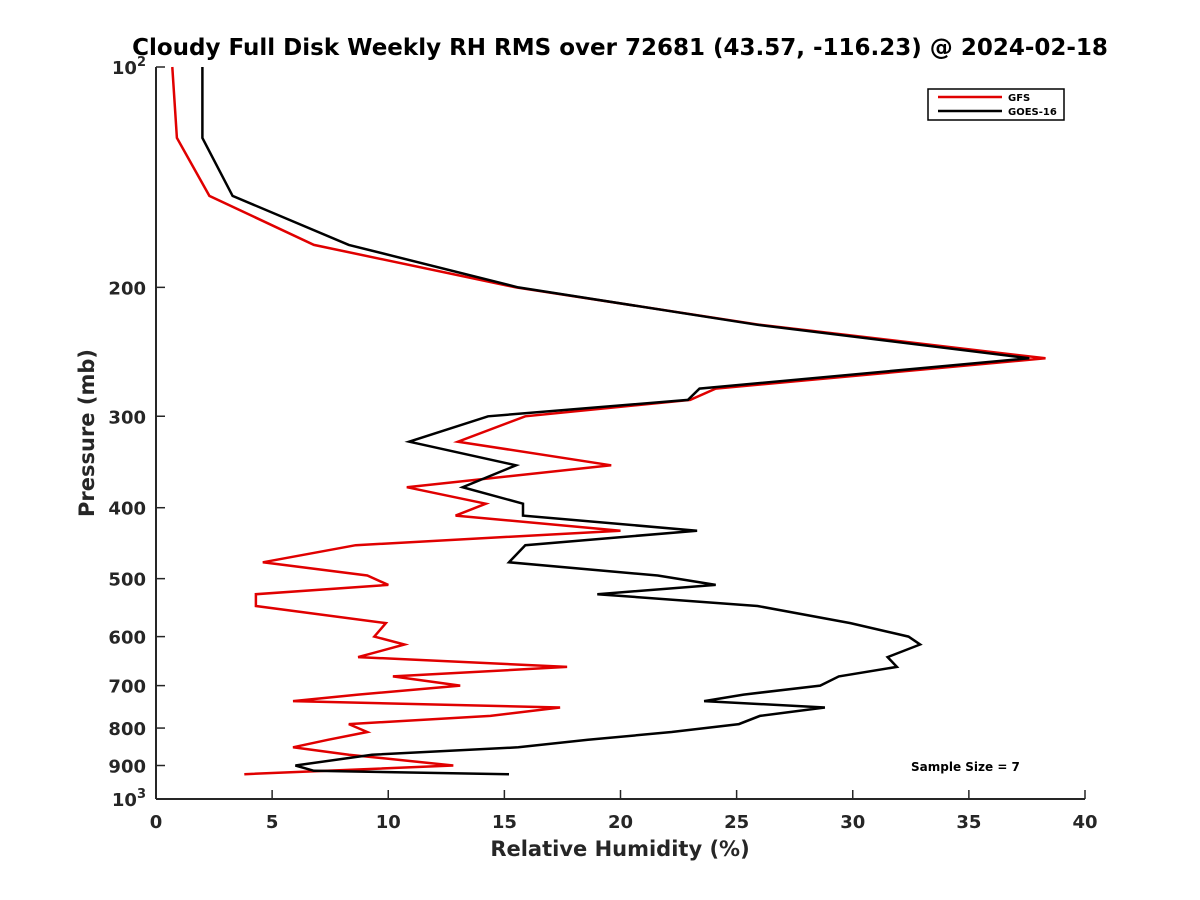  I want to click on y-tick-label: 10³, so click(129, 799).